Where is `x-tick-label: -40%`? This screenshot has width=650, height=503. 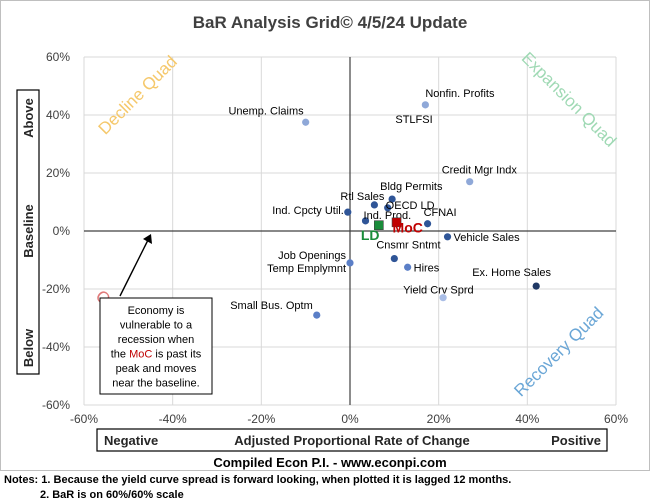 x-tick-label: -40% is located at coordinates (173, 419).